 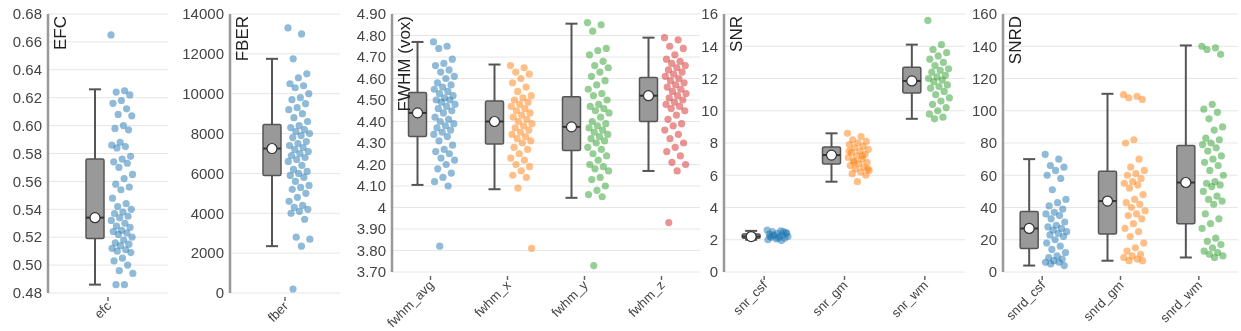 I want to click on y-tick-label: 6, so click(x=713, y=175).